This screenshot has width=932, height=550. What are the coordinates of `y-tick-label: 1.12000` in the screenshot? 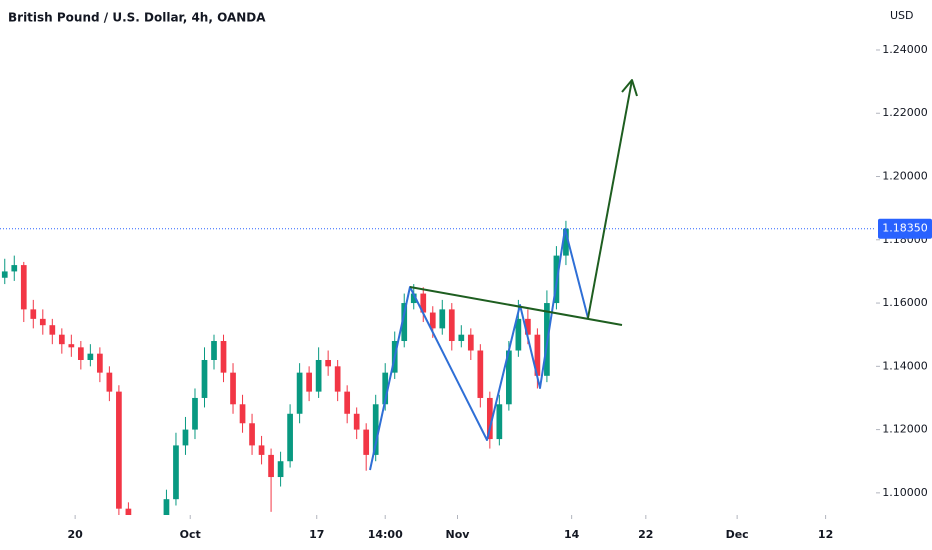 It's located at (905, 429).